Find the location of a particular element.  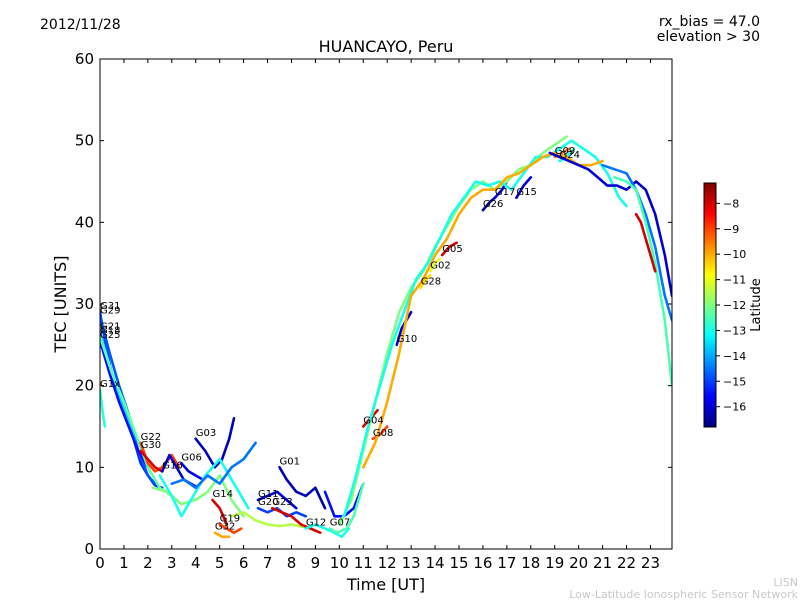

series-line-g03 is located at coordinates (215, 442).